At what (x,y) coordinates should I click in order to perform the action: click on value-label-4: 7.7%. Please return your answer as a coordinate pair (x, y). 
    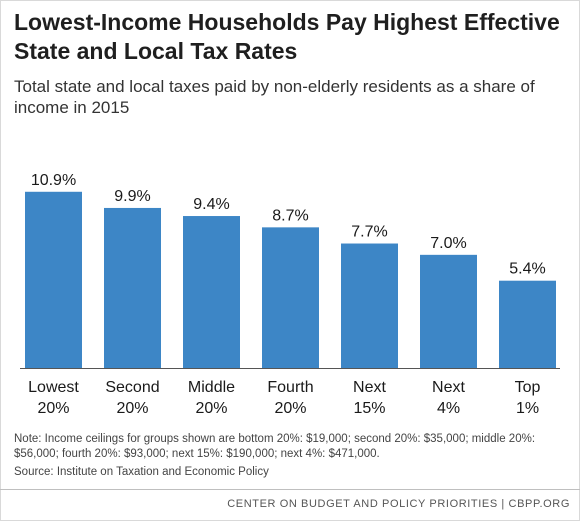
    Looking at the image, I should click on (369, 232).